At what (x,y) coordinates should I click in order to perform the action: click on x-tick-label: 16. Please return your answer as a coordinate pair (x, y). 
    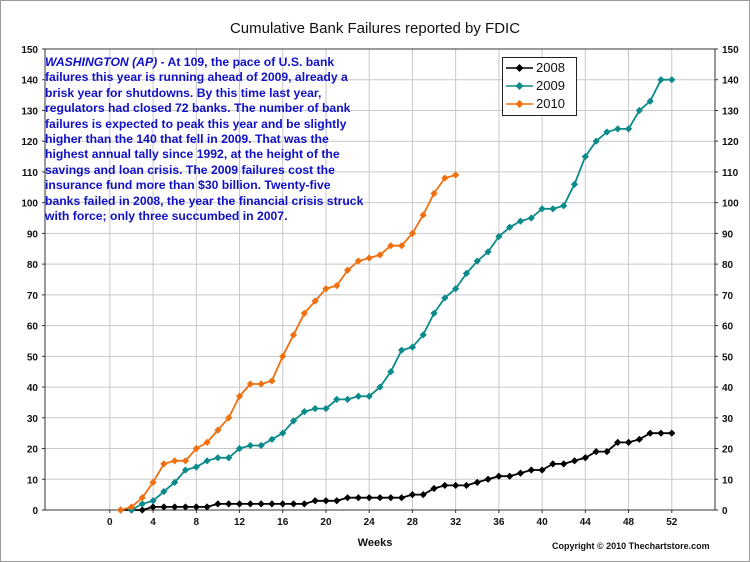
    Looking at the image, I should click on (283, 522).